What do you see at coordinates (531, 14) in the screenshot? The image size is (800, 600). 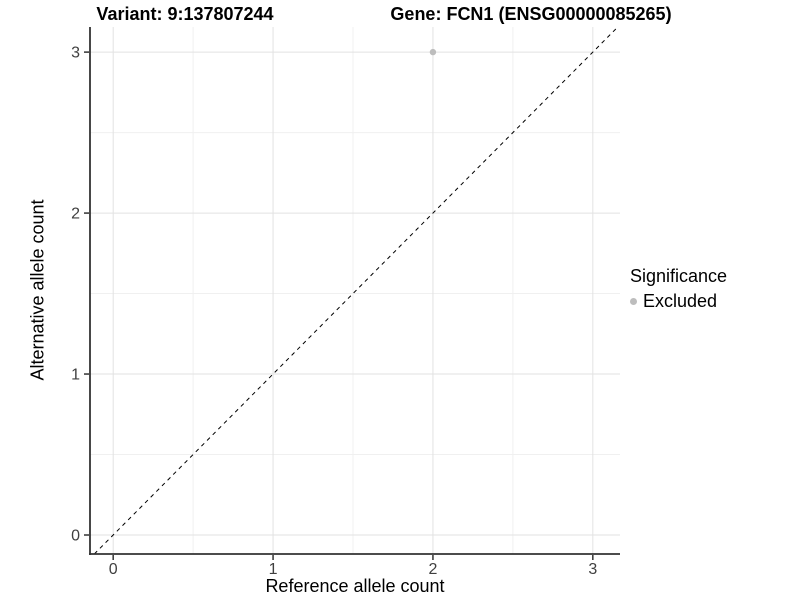 I see `plot-title-gene: Gene: FCN1 (ENSG00000085265)` at bounding box center [531, 14].